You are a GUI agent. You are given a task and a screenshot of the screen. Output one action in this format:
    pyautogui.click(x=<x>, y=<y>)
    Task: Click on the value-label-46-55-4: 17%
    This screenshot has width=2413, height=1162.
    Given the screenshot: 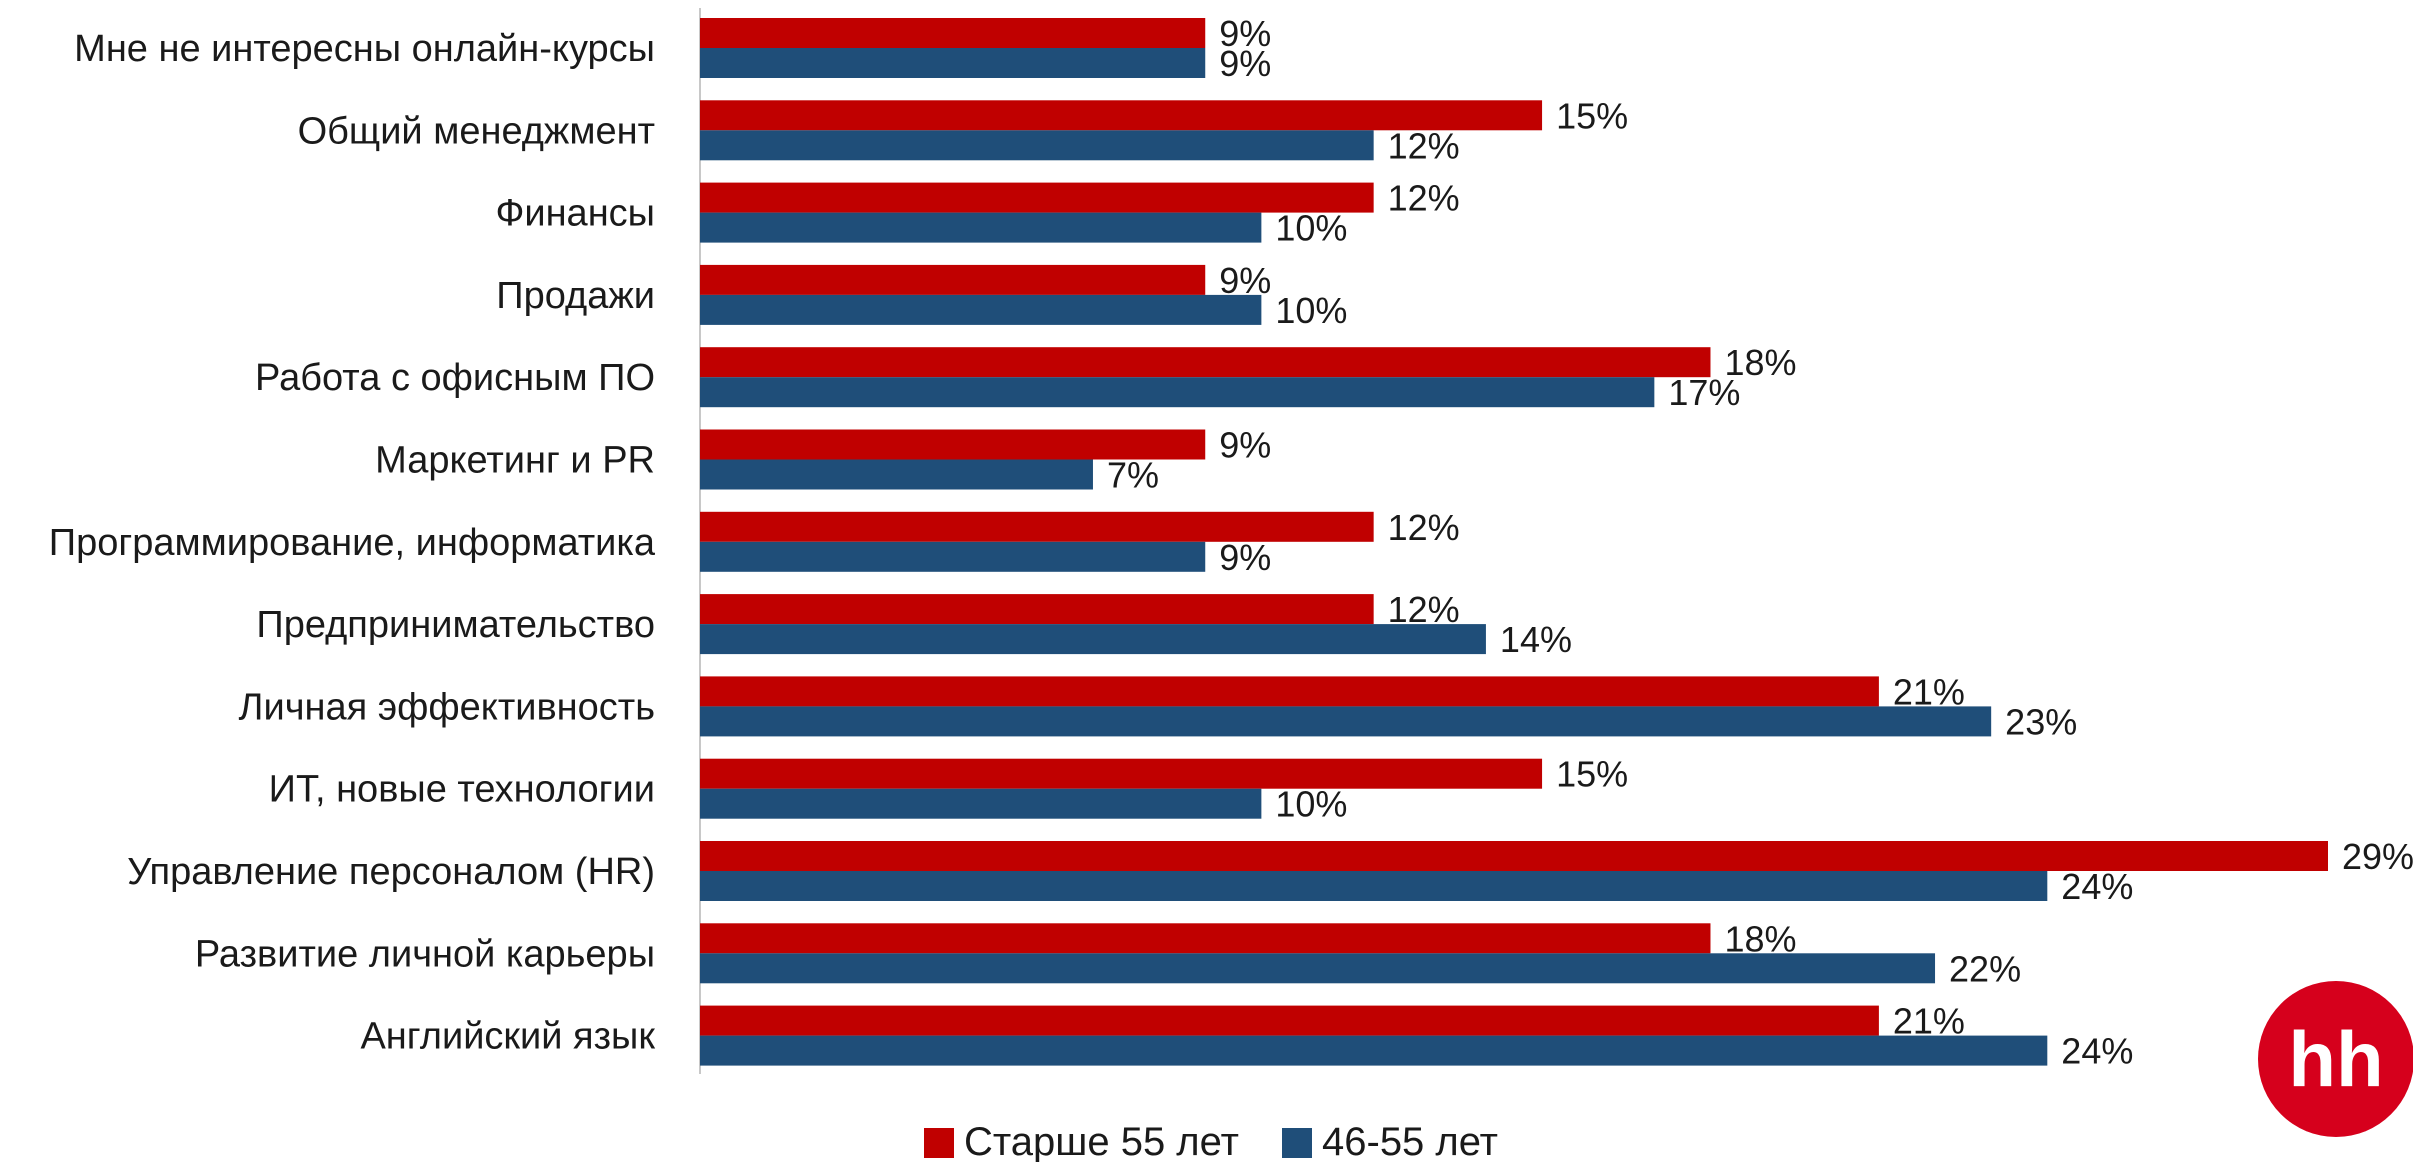 What is the action you would take?
    pyautogui.click(x=1704, y=392)
    